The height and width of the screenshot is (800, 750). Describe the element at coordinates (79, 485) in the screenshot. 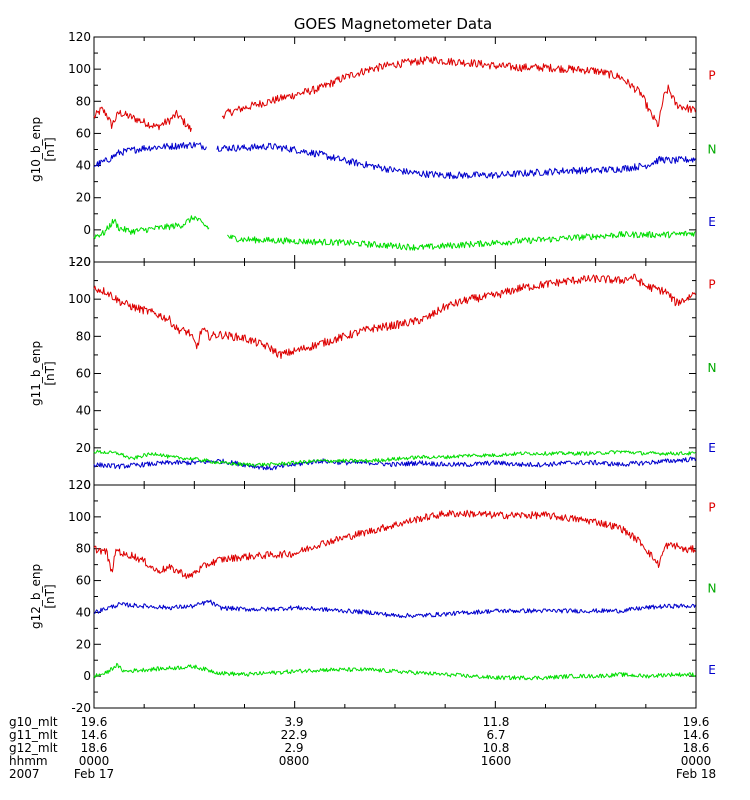

I see `g12-ytick-label: 120` at that location.